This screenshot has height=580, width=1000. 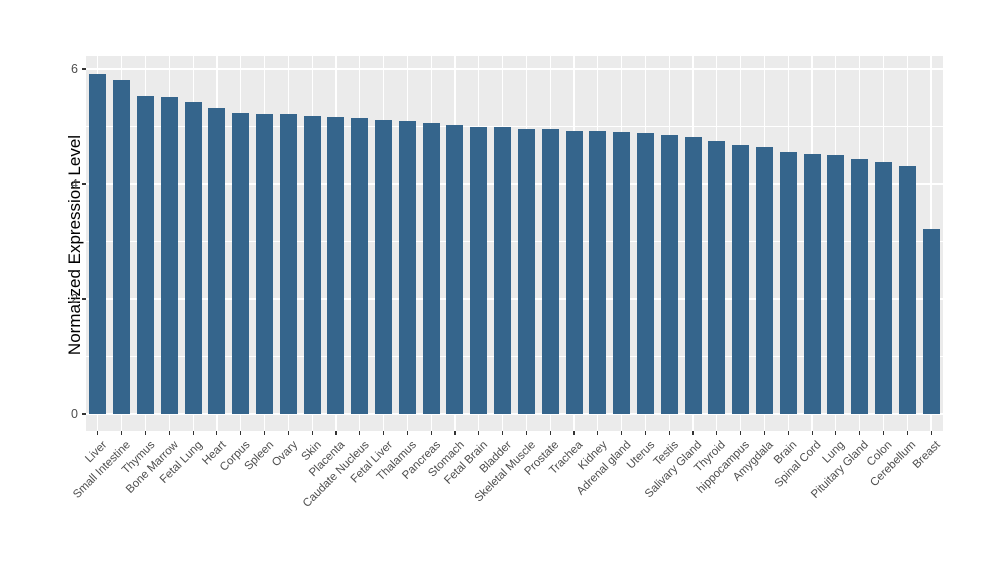 What do you see at coordinates (514, 299) in the screenshot?
I see `gridline-major-y2` at bounding box center [514, 299].